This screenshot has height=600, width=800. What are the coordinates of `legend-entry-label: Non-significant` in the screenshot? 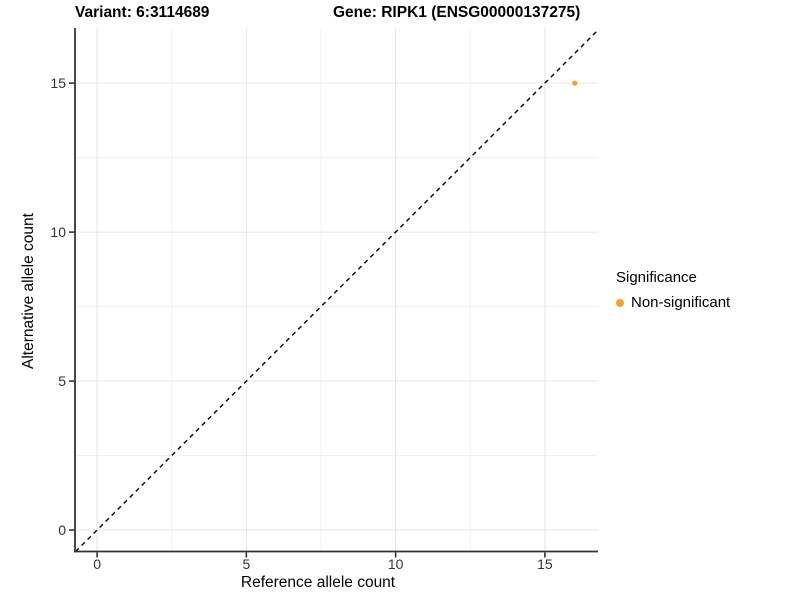 It's located at (681, 302).